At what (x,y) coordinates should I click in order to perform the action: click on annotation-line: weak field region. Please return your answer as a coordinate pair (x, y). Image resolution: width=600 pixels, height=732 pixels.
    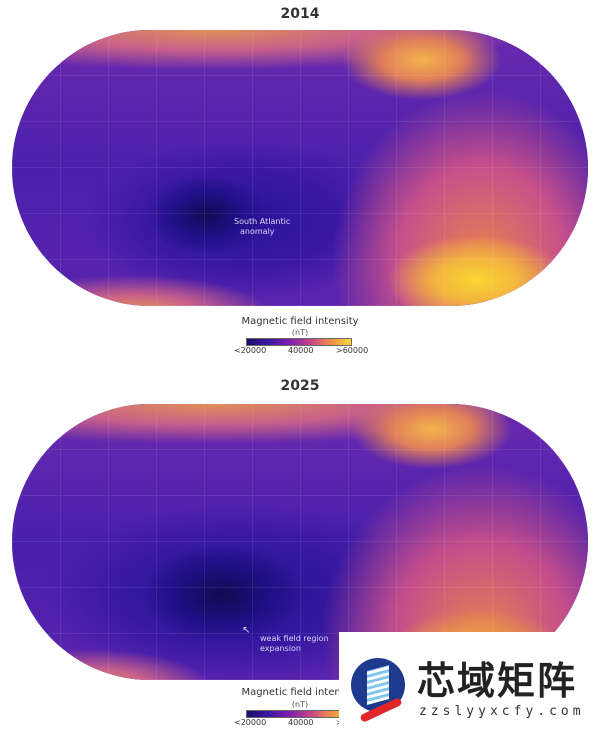
    Looking at the image, I should click on (294, 638).